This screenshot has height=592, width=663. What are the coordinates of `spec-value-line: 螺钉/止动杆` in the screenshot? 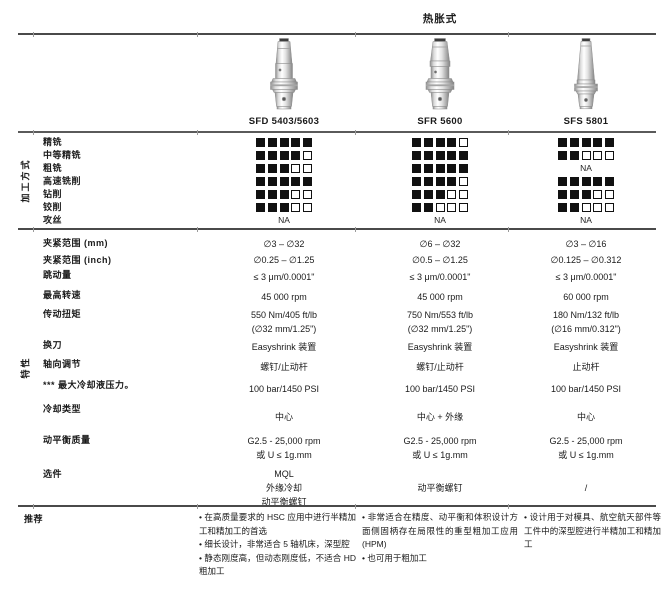 It's located at (284, 366).